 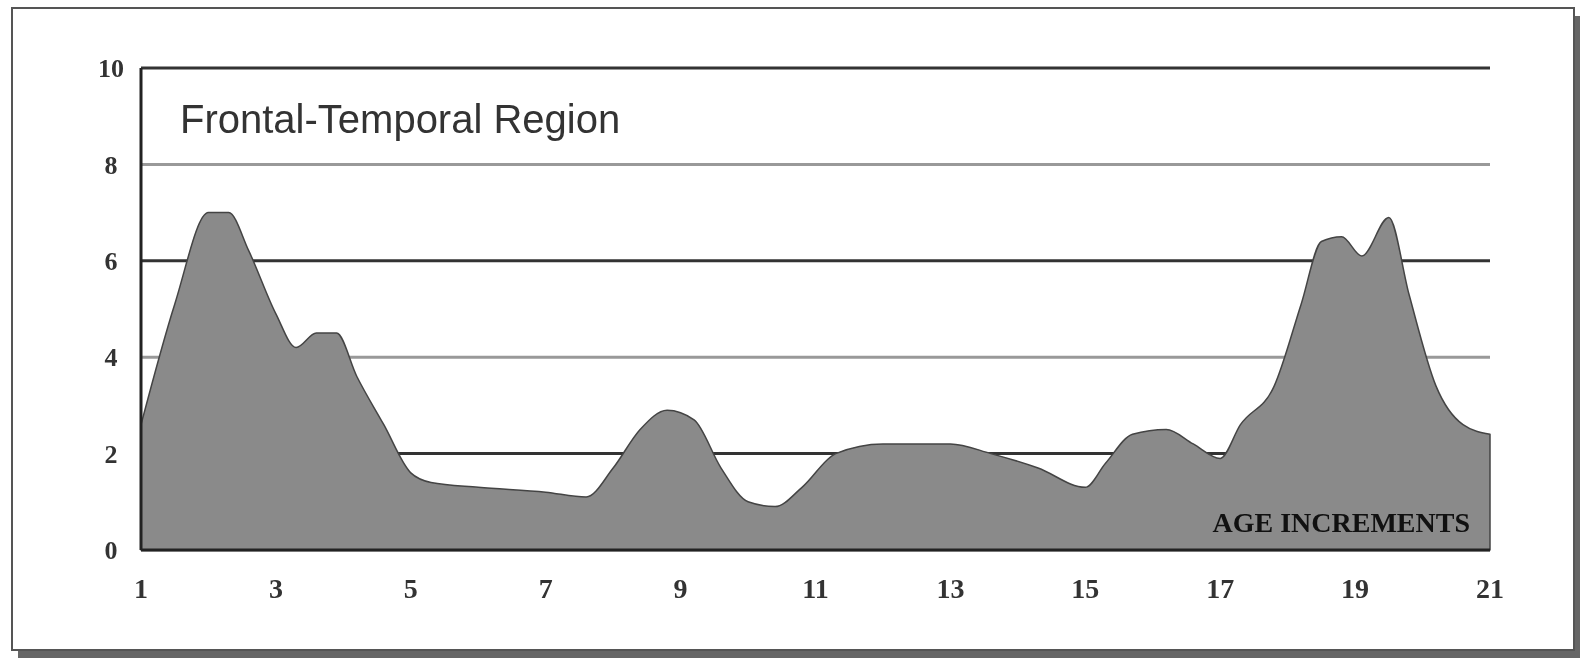 I want to click on x-tick-label: 11, so click(x=815, y=588).